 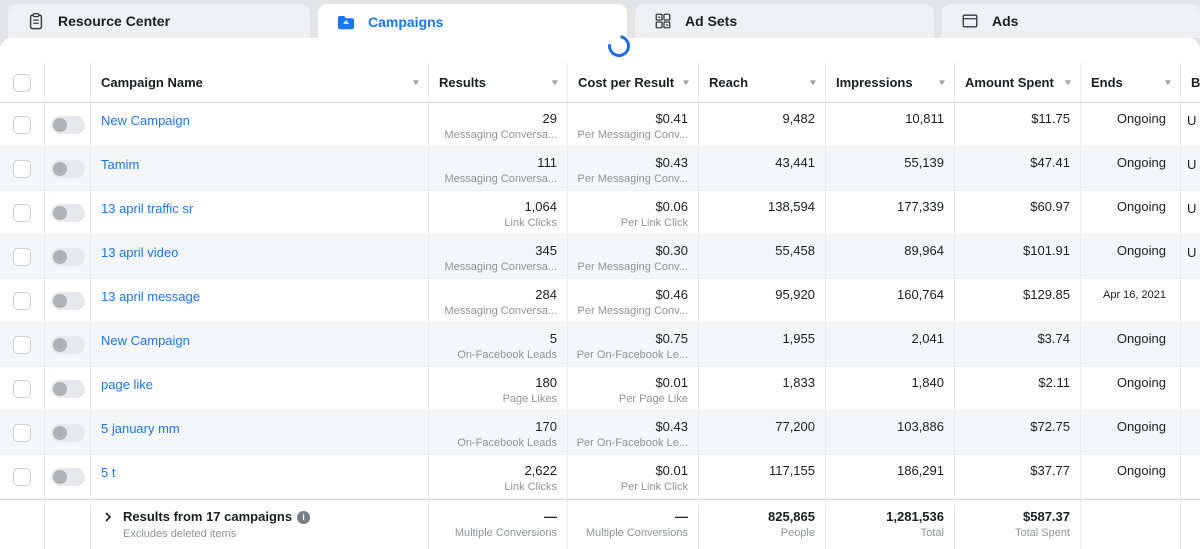 I want to click on column-header-ends: Ends ▼, so click(x=1130, y=82).